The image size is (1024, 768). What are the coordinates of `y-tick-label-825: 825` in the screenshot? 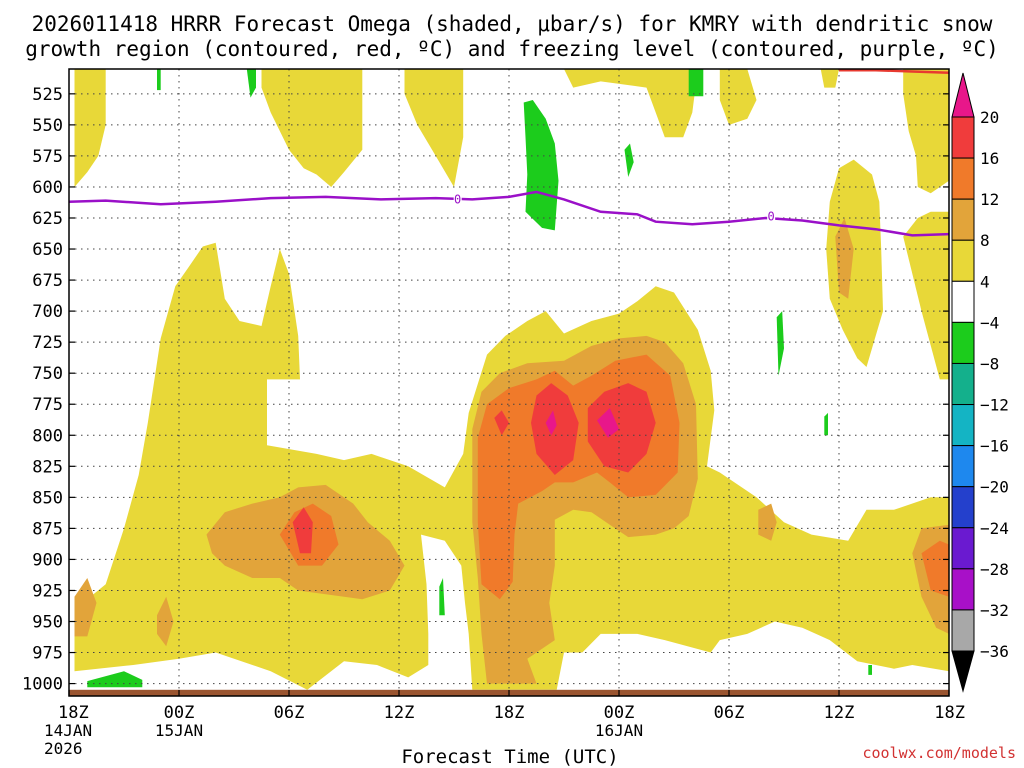 It's located at (47, 467).